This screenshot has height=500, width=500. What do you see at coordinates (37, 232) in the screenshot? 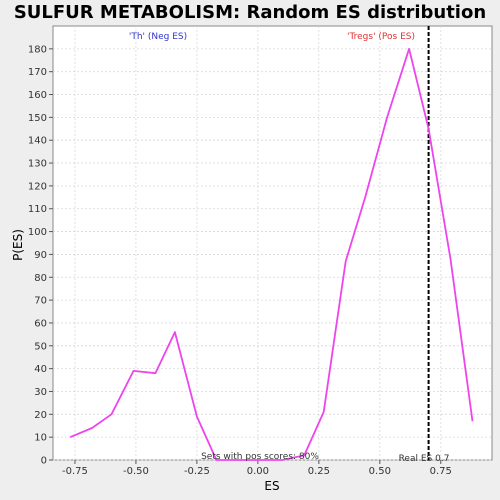
I see `y-tick-label: 100` at bounding box center [37, 232].